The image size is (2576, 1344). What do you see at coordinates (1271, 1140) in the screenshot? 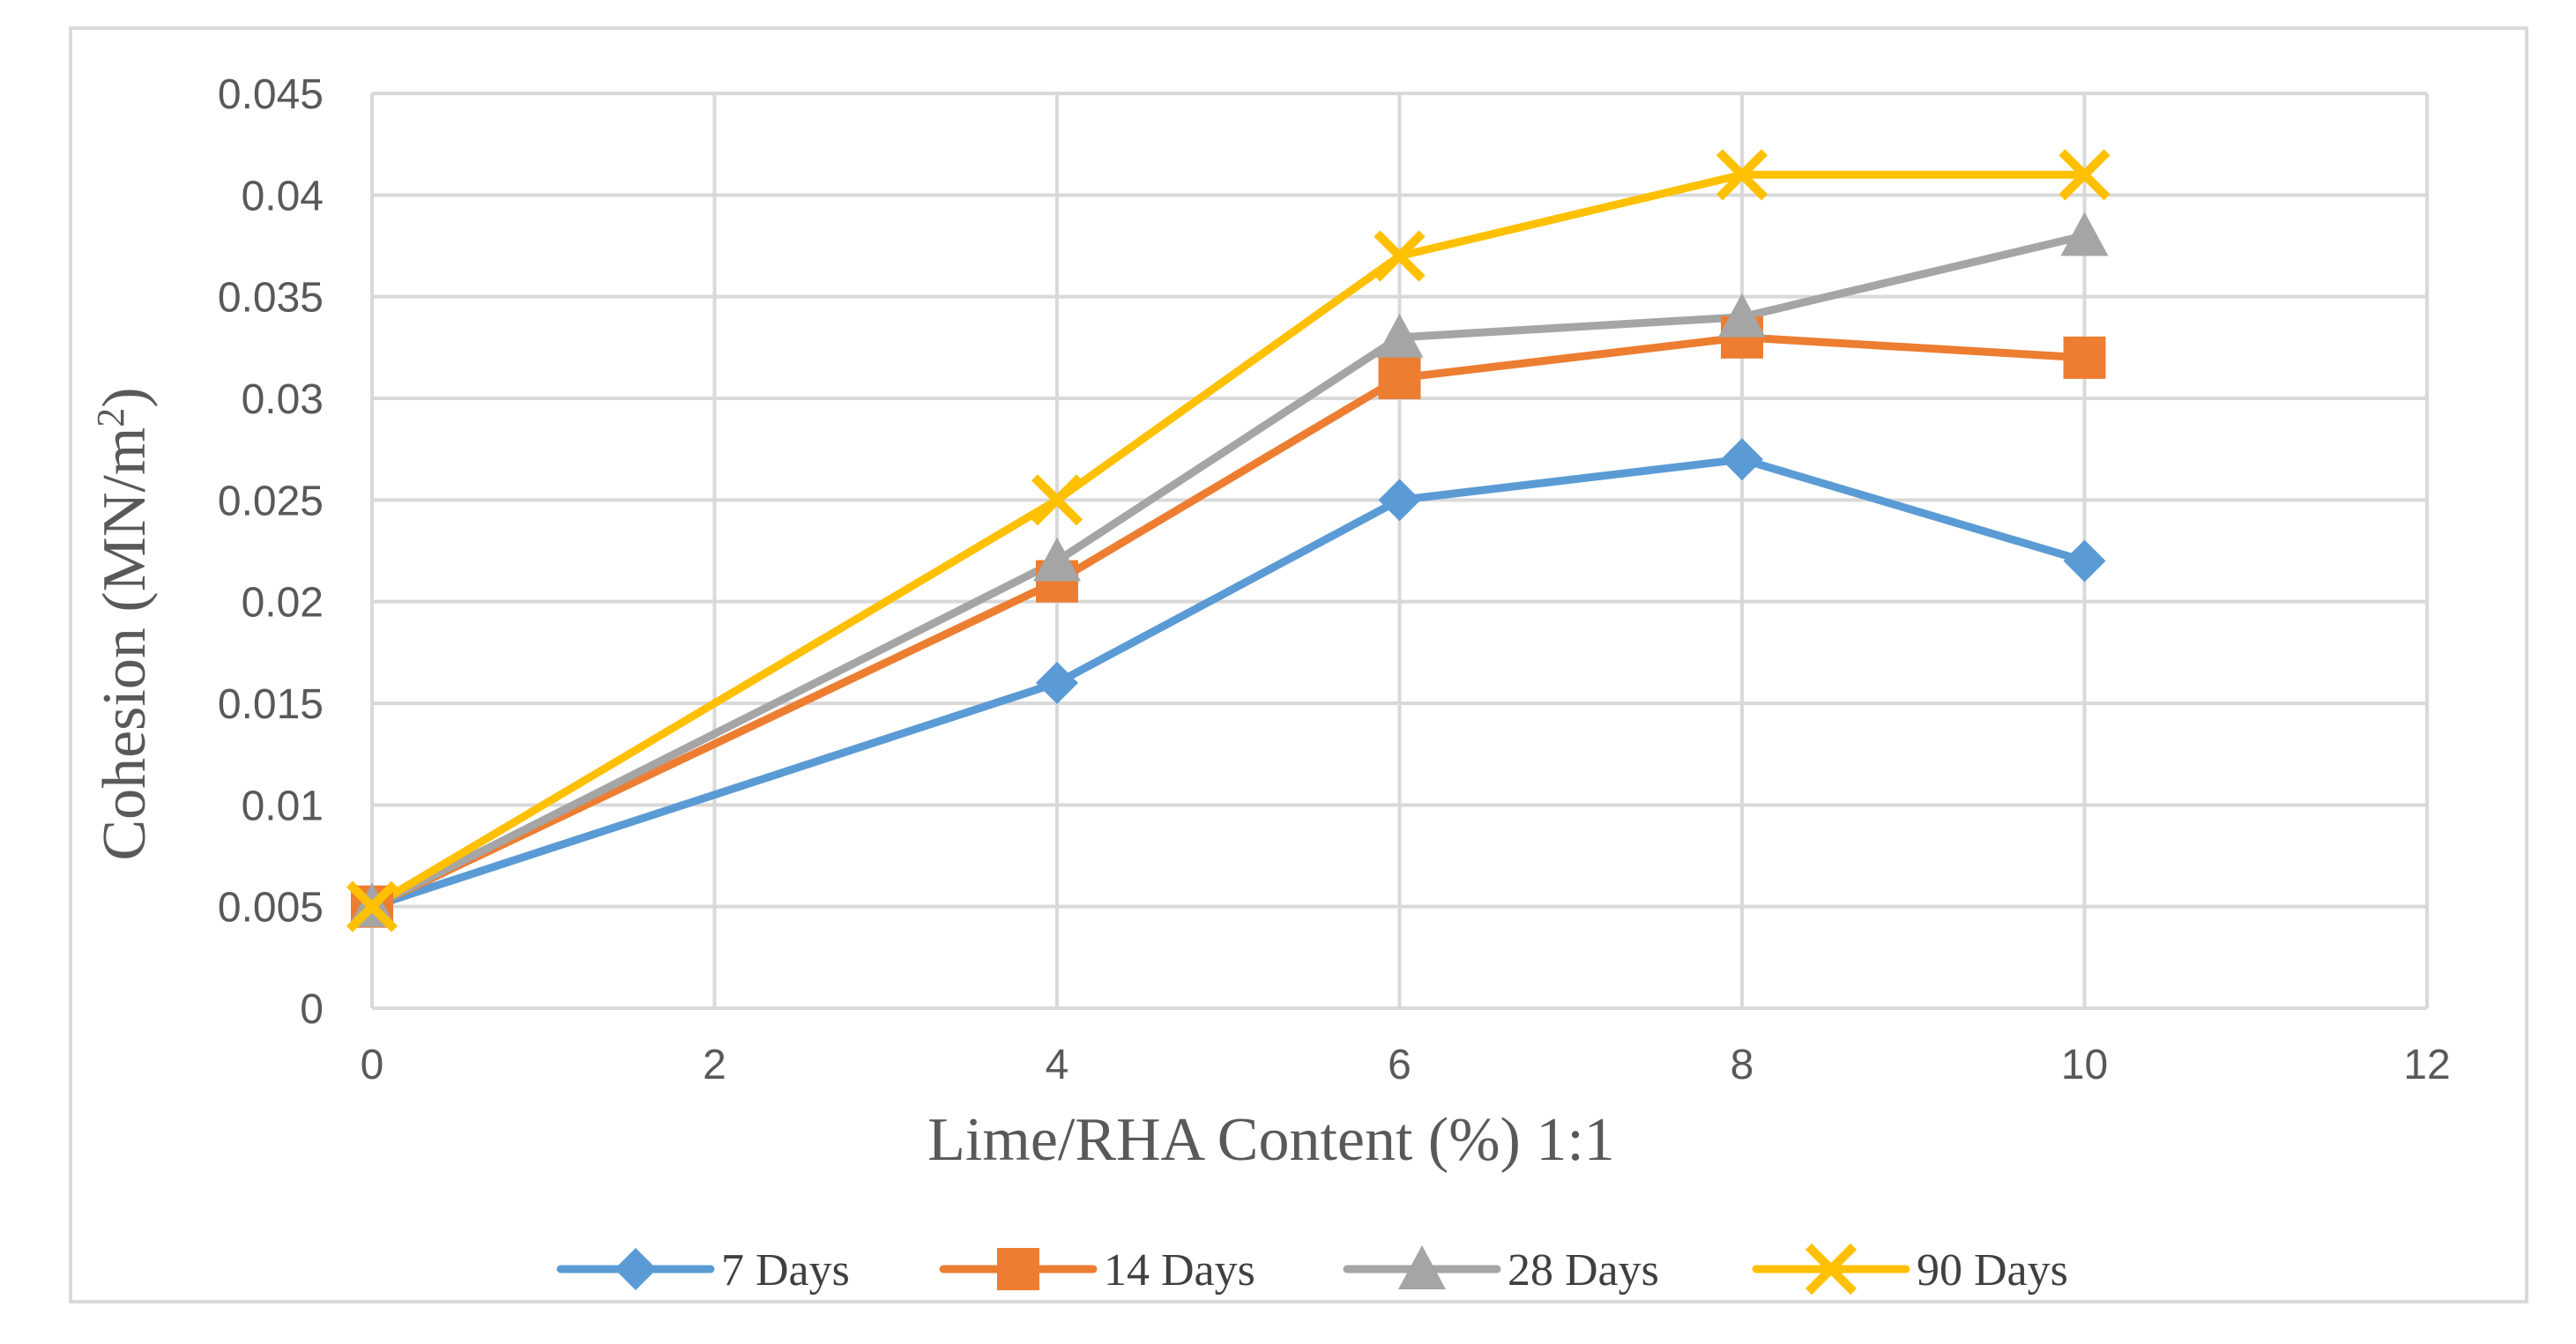
I see `x-axis-title: Lime/RHA Content (%) 1:1` at bounding box center [1271, 1140].